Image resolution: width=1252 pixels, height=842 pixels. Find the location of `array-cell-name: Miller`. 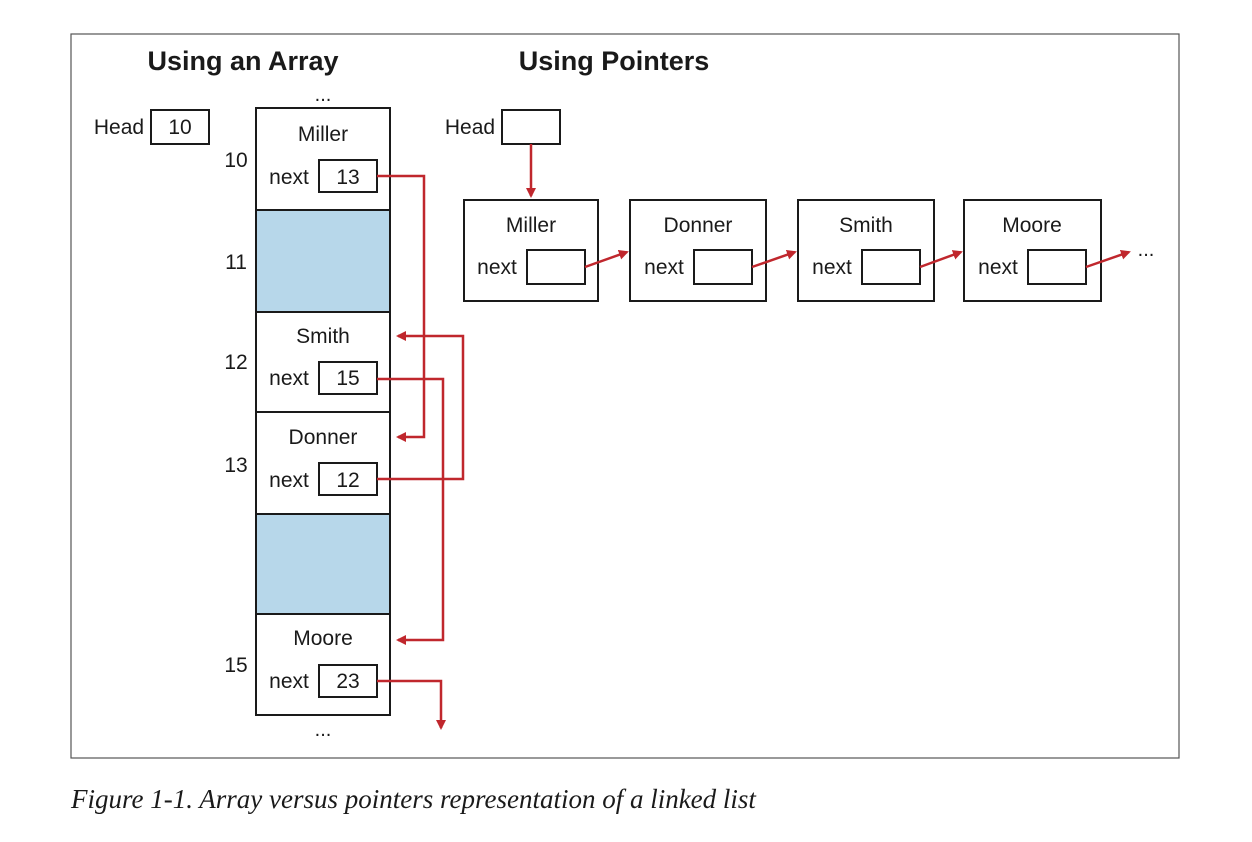

array-cell-name: Miller is located at coordinates (323, 134).